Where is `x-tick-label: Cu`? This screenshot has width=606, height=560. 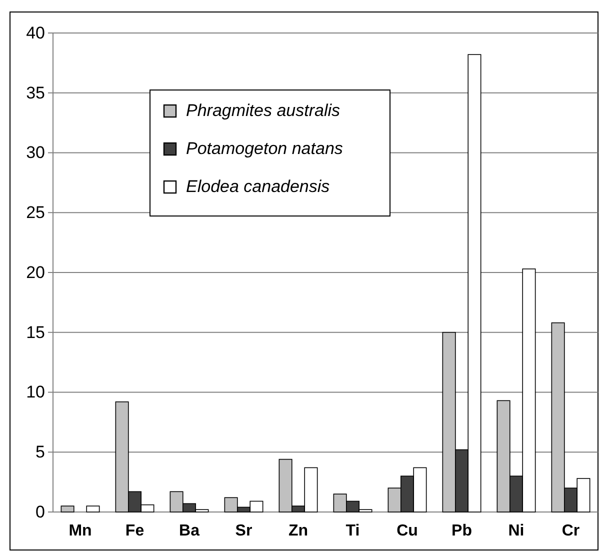
x-tick-label: Cu is located at coordinates (407, 531).